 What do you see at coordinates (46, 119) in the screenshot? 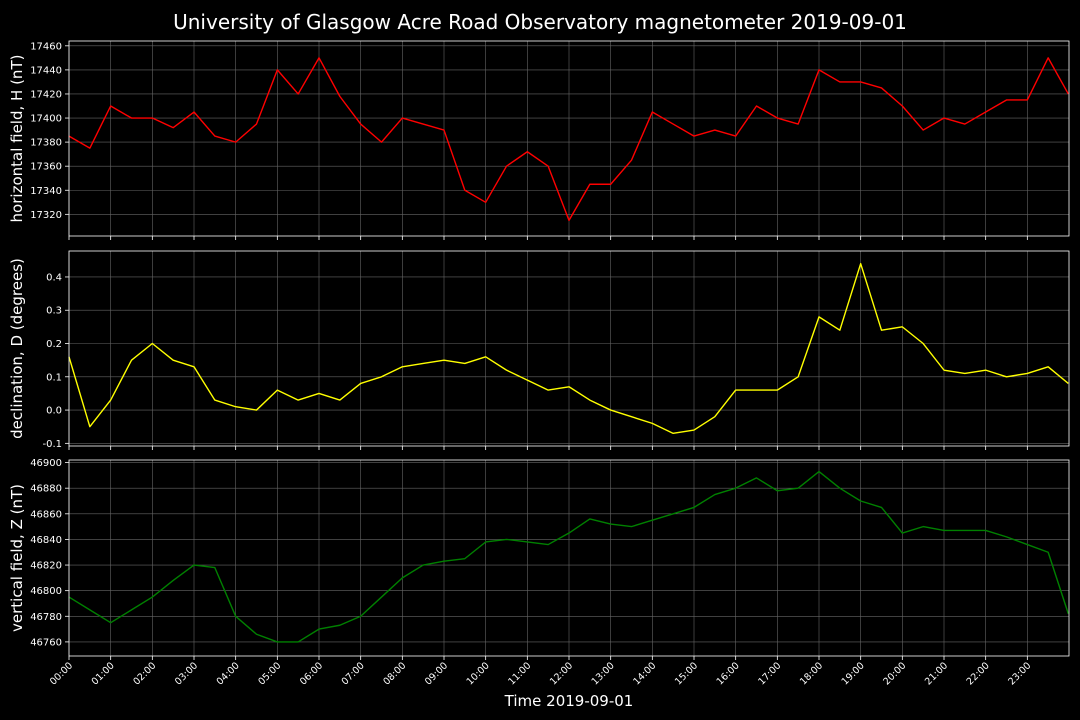
I see `y-tick-label: 17400` at bounding box center [46, 119].